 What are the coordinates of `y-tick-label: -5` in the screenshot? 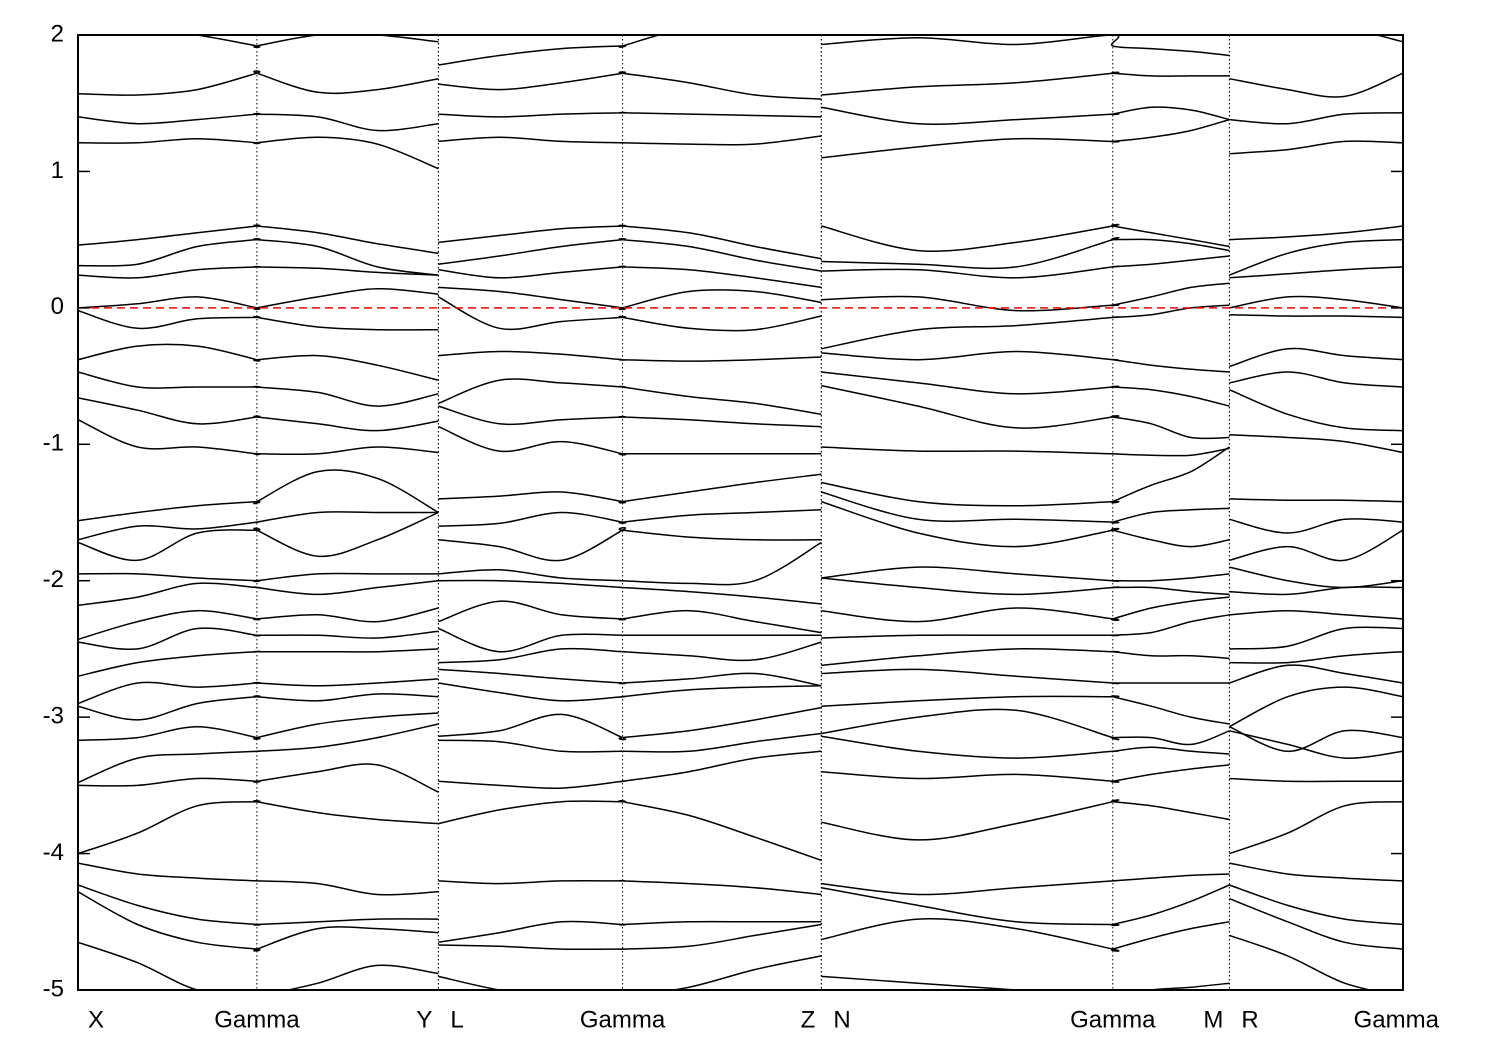 It's located at (53, 988).